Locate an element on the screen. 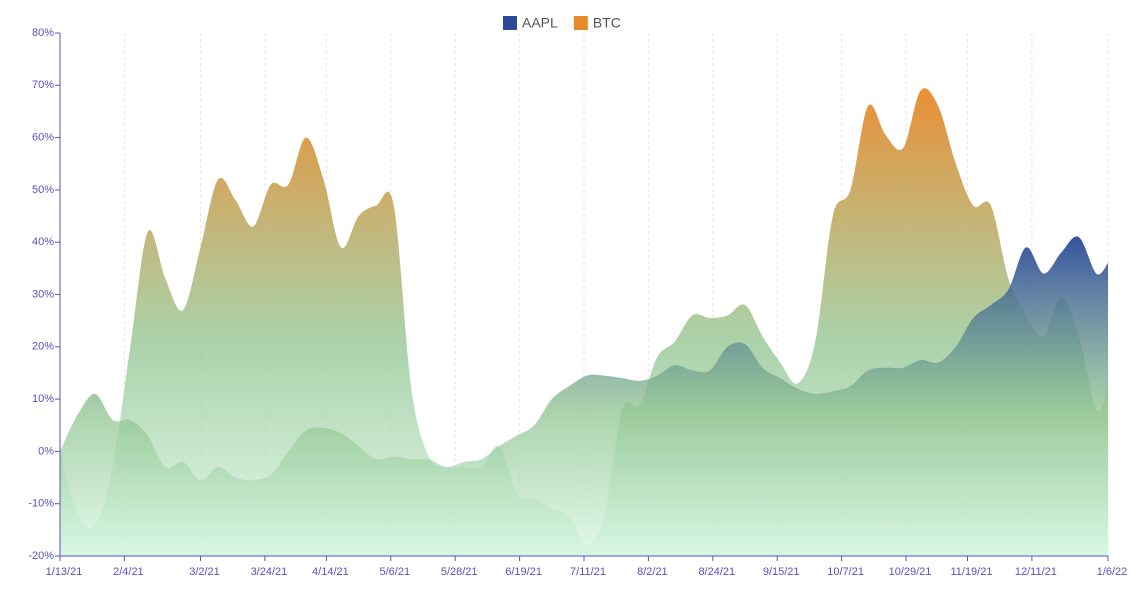  x-tick-label: 6/19/21 is located at coordinates (523, 572).